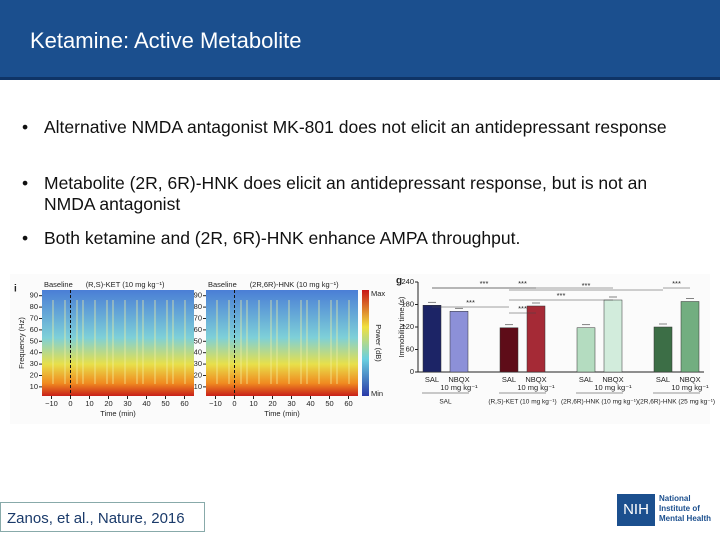  I want to click on group-label: (2R,6R)-HNK (10 mg kg⁻¹), so click(599, 402).